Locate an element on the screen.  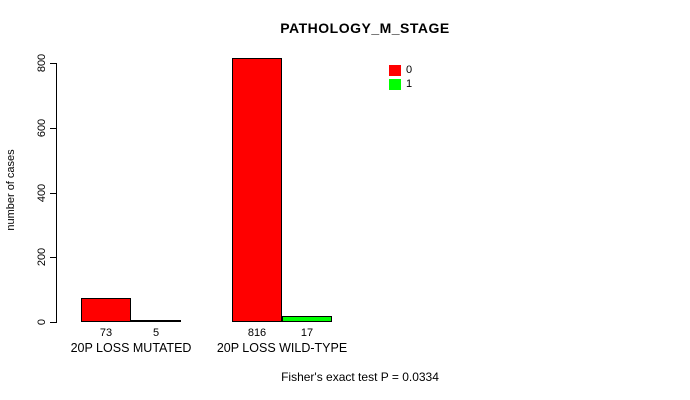
y-tick-label: 200 is located at coordinates (42, 257).